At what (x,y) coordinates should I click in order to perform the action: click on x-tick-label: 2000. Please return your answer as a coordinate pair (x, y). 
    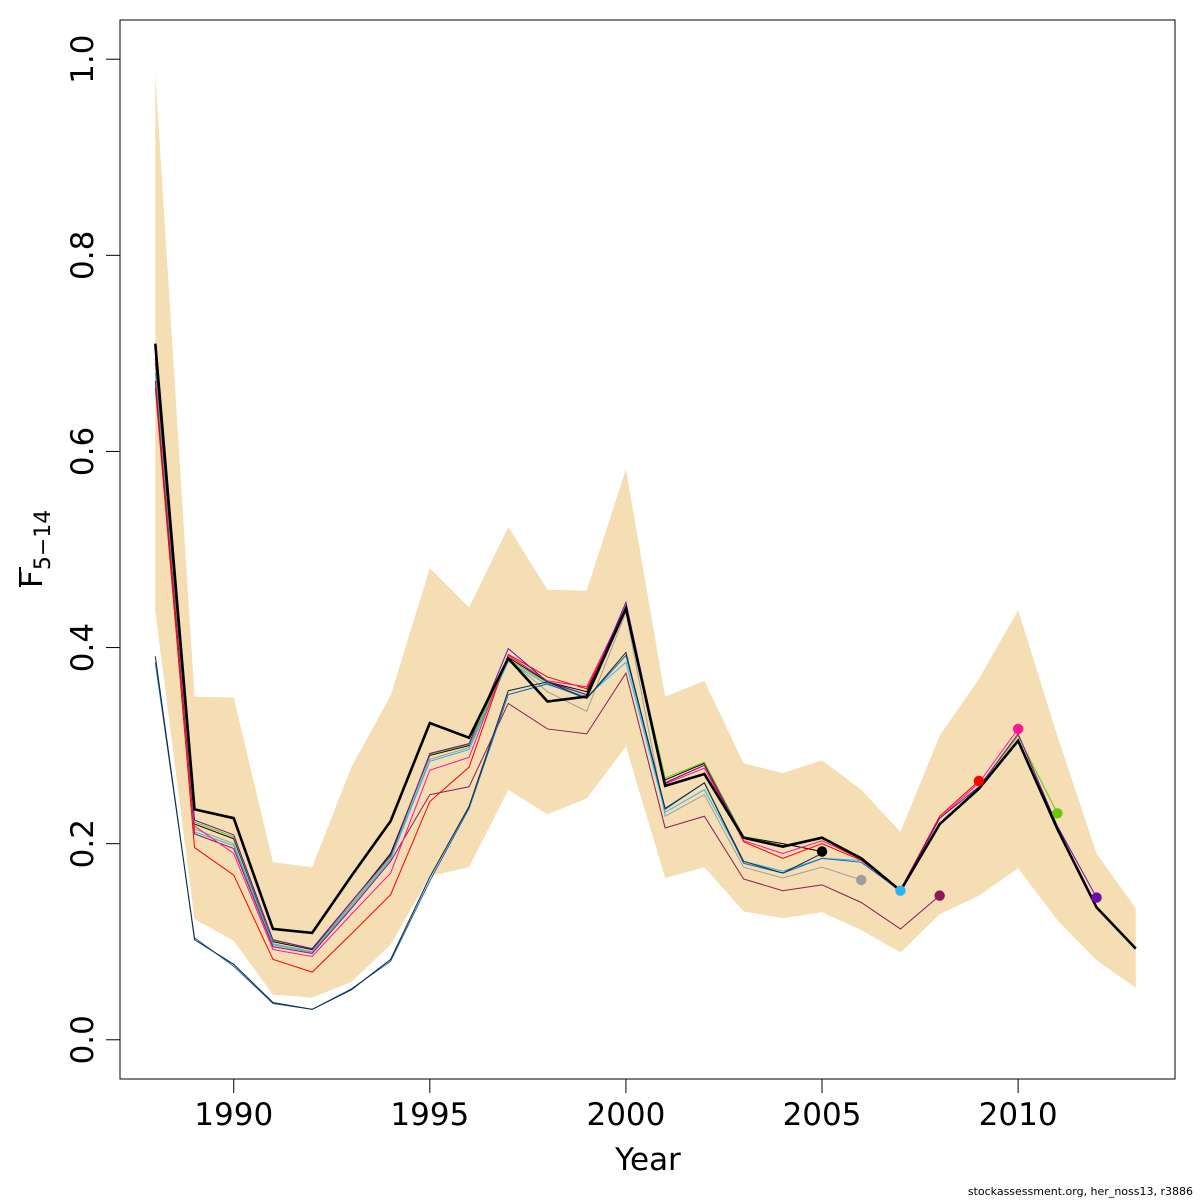
    Looking at the image, I should click on (625, 1115).